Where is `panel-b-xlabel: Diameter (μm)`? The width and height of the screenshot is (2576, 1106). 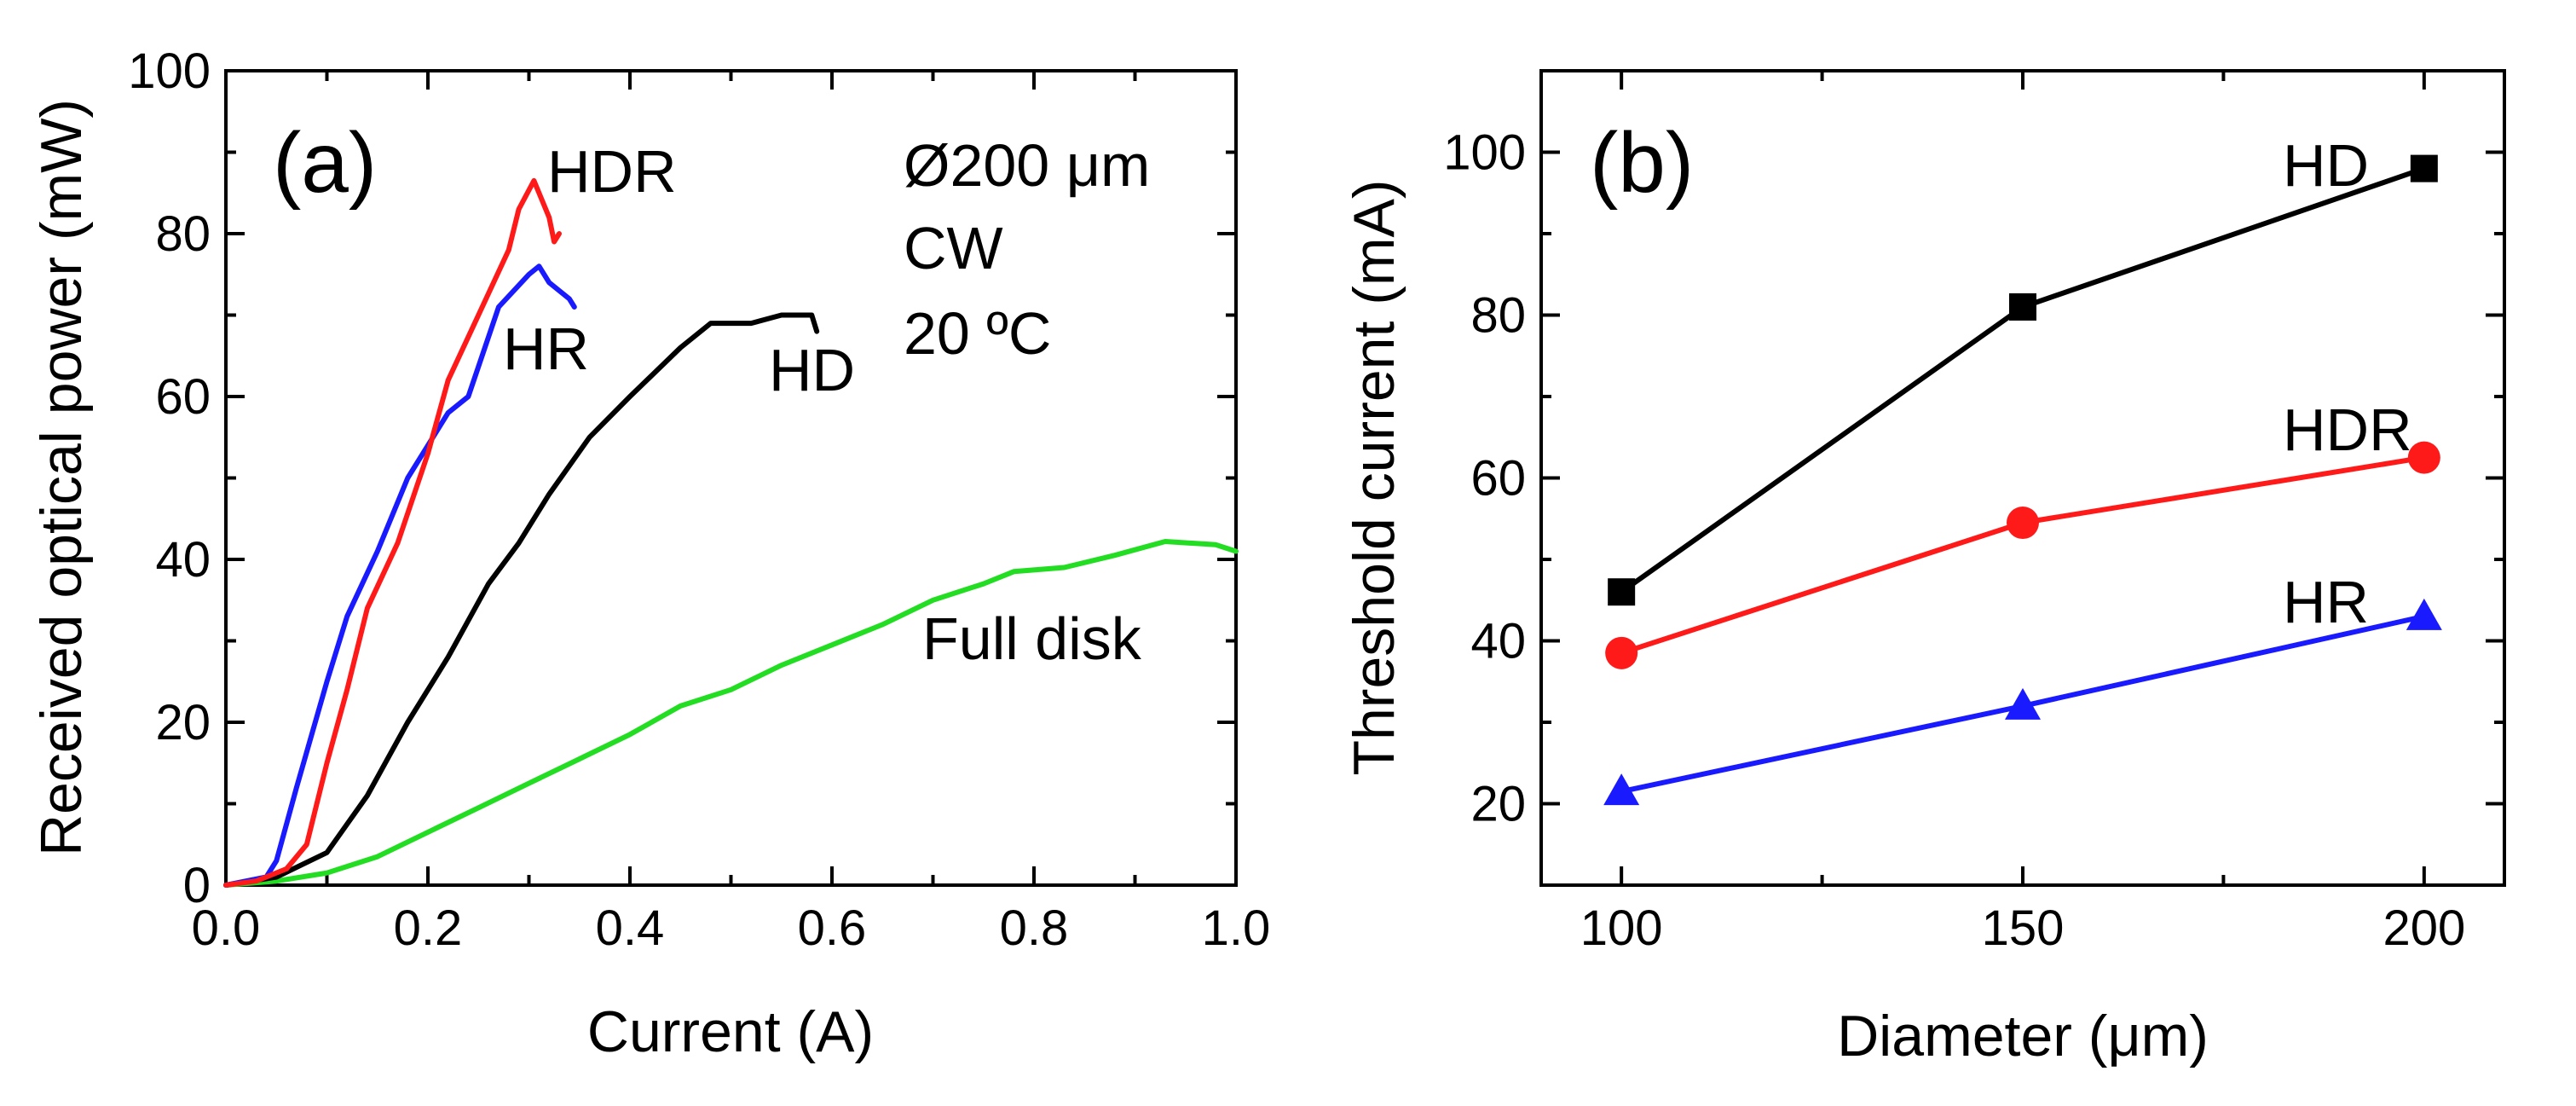
panel-b-xlabel: Diameter (μm) is located at coordinates (2023, 1036).